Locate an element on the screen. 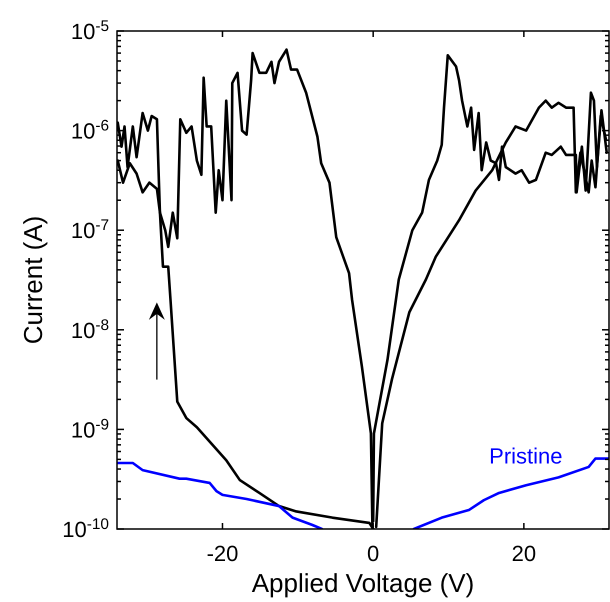 The image size is (610, 602). x-tick-label: -20 is located at coordinates (222, 553).